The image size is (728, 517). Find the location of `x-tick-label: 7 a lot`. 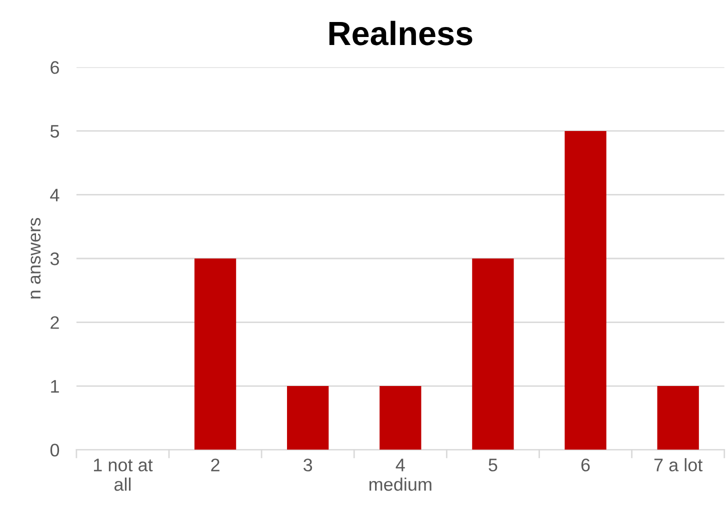

x-tick-label: 7 a lot is located at coordinates (678, 465).